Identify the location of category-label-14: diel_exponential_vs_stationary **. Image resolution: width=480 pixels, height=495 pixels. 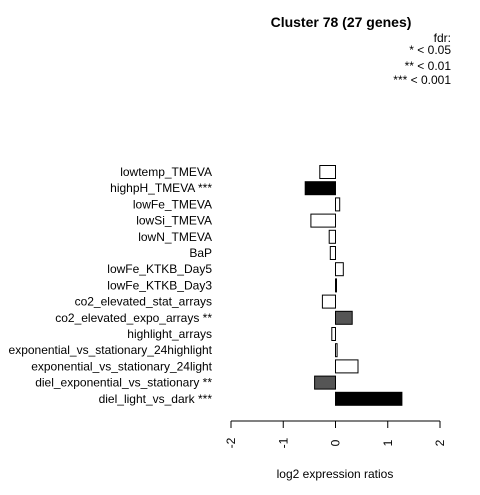
(123, 383).